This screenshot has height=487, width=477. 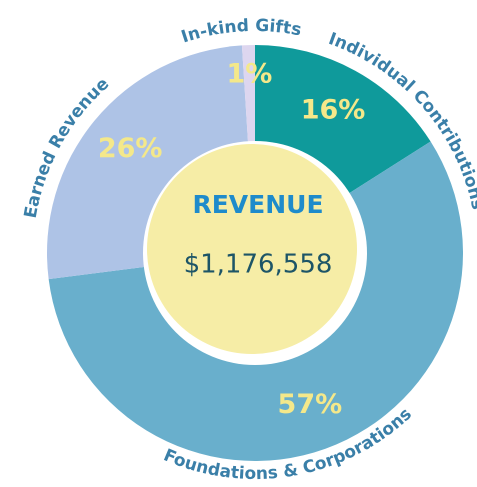 What do you see at coordinates (310, 404) in the screenshot?
I see `value-label: 57%` at bounding box center [310, 404].